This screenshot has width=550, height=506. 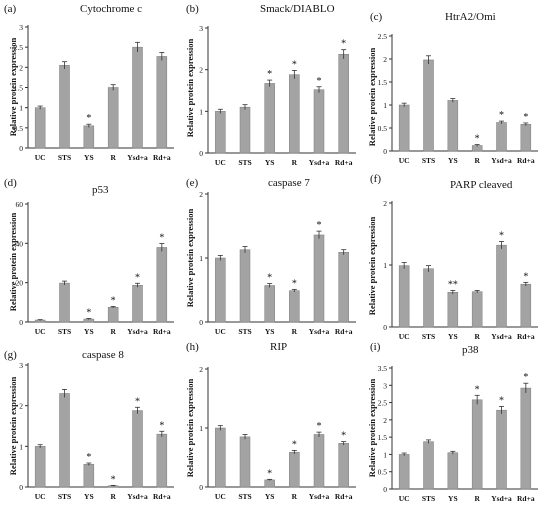 What do you see at coordinates (111, 9) in the screenshot?
I see `chart-title: Cytochrome c` at bounding box center [111, 9].